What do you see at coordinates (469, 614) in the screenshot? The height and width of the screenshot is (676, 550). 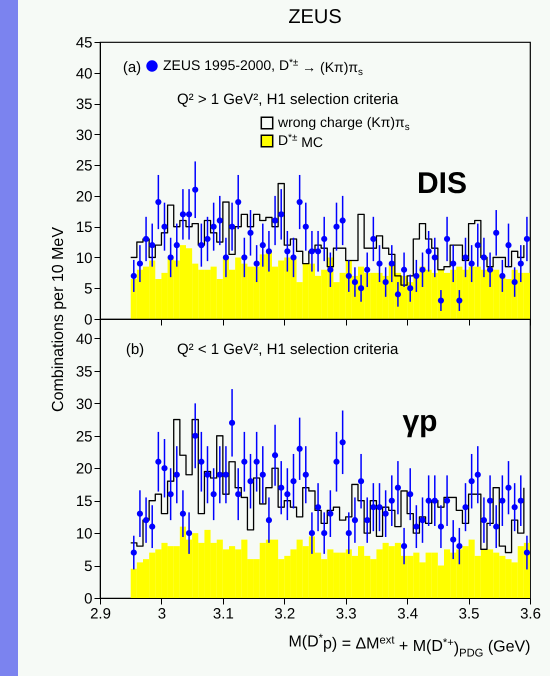 I see `x-tick-label: 3.5` at bounding box center [469, 614].